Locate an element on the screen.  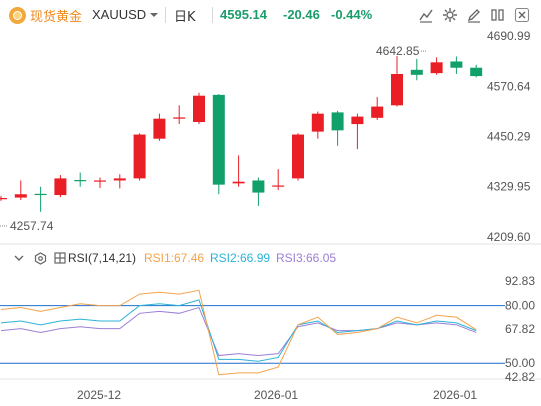
low-price-label: 4257.74 is located at coordinates (32, 226).